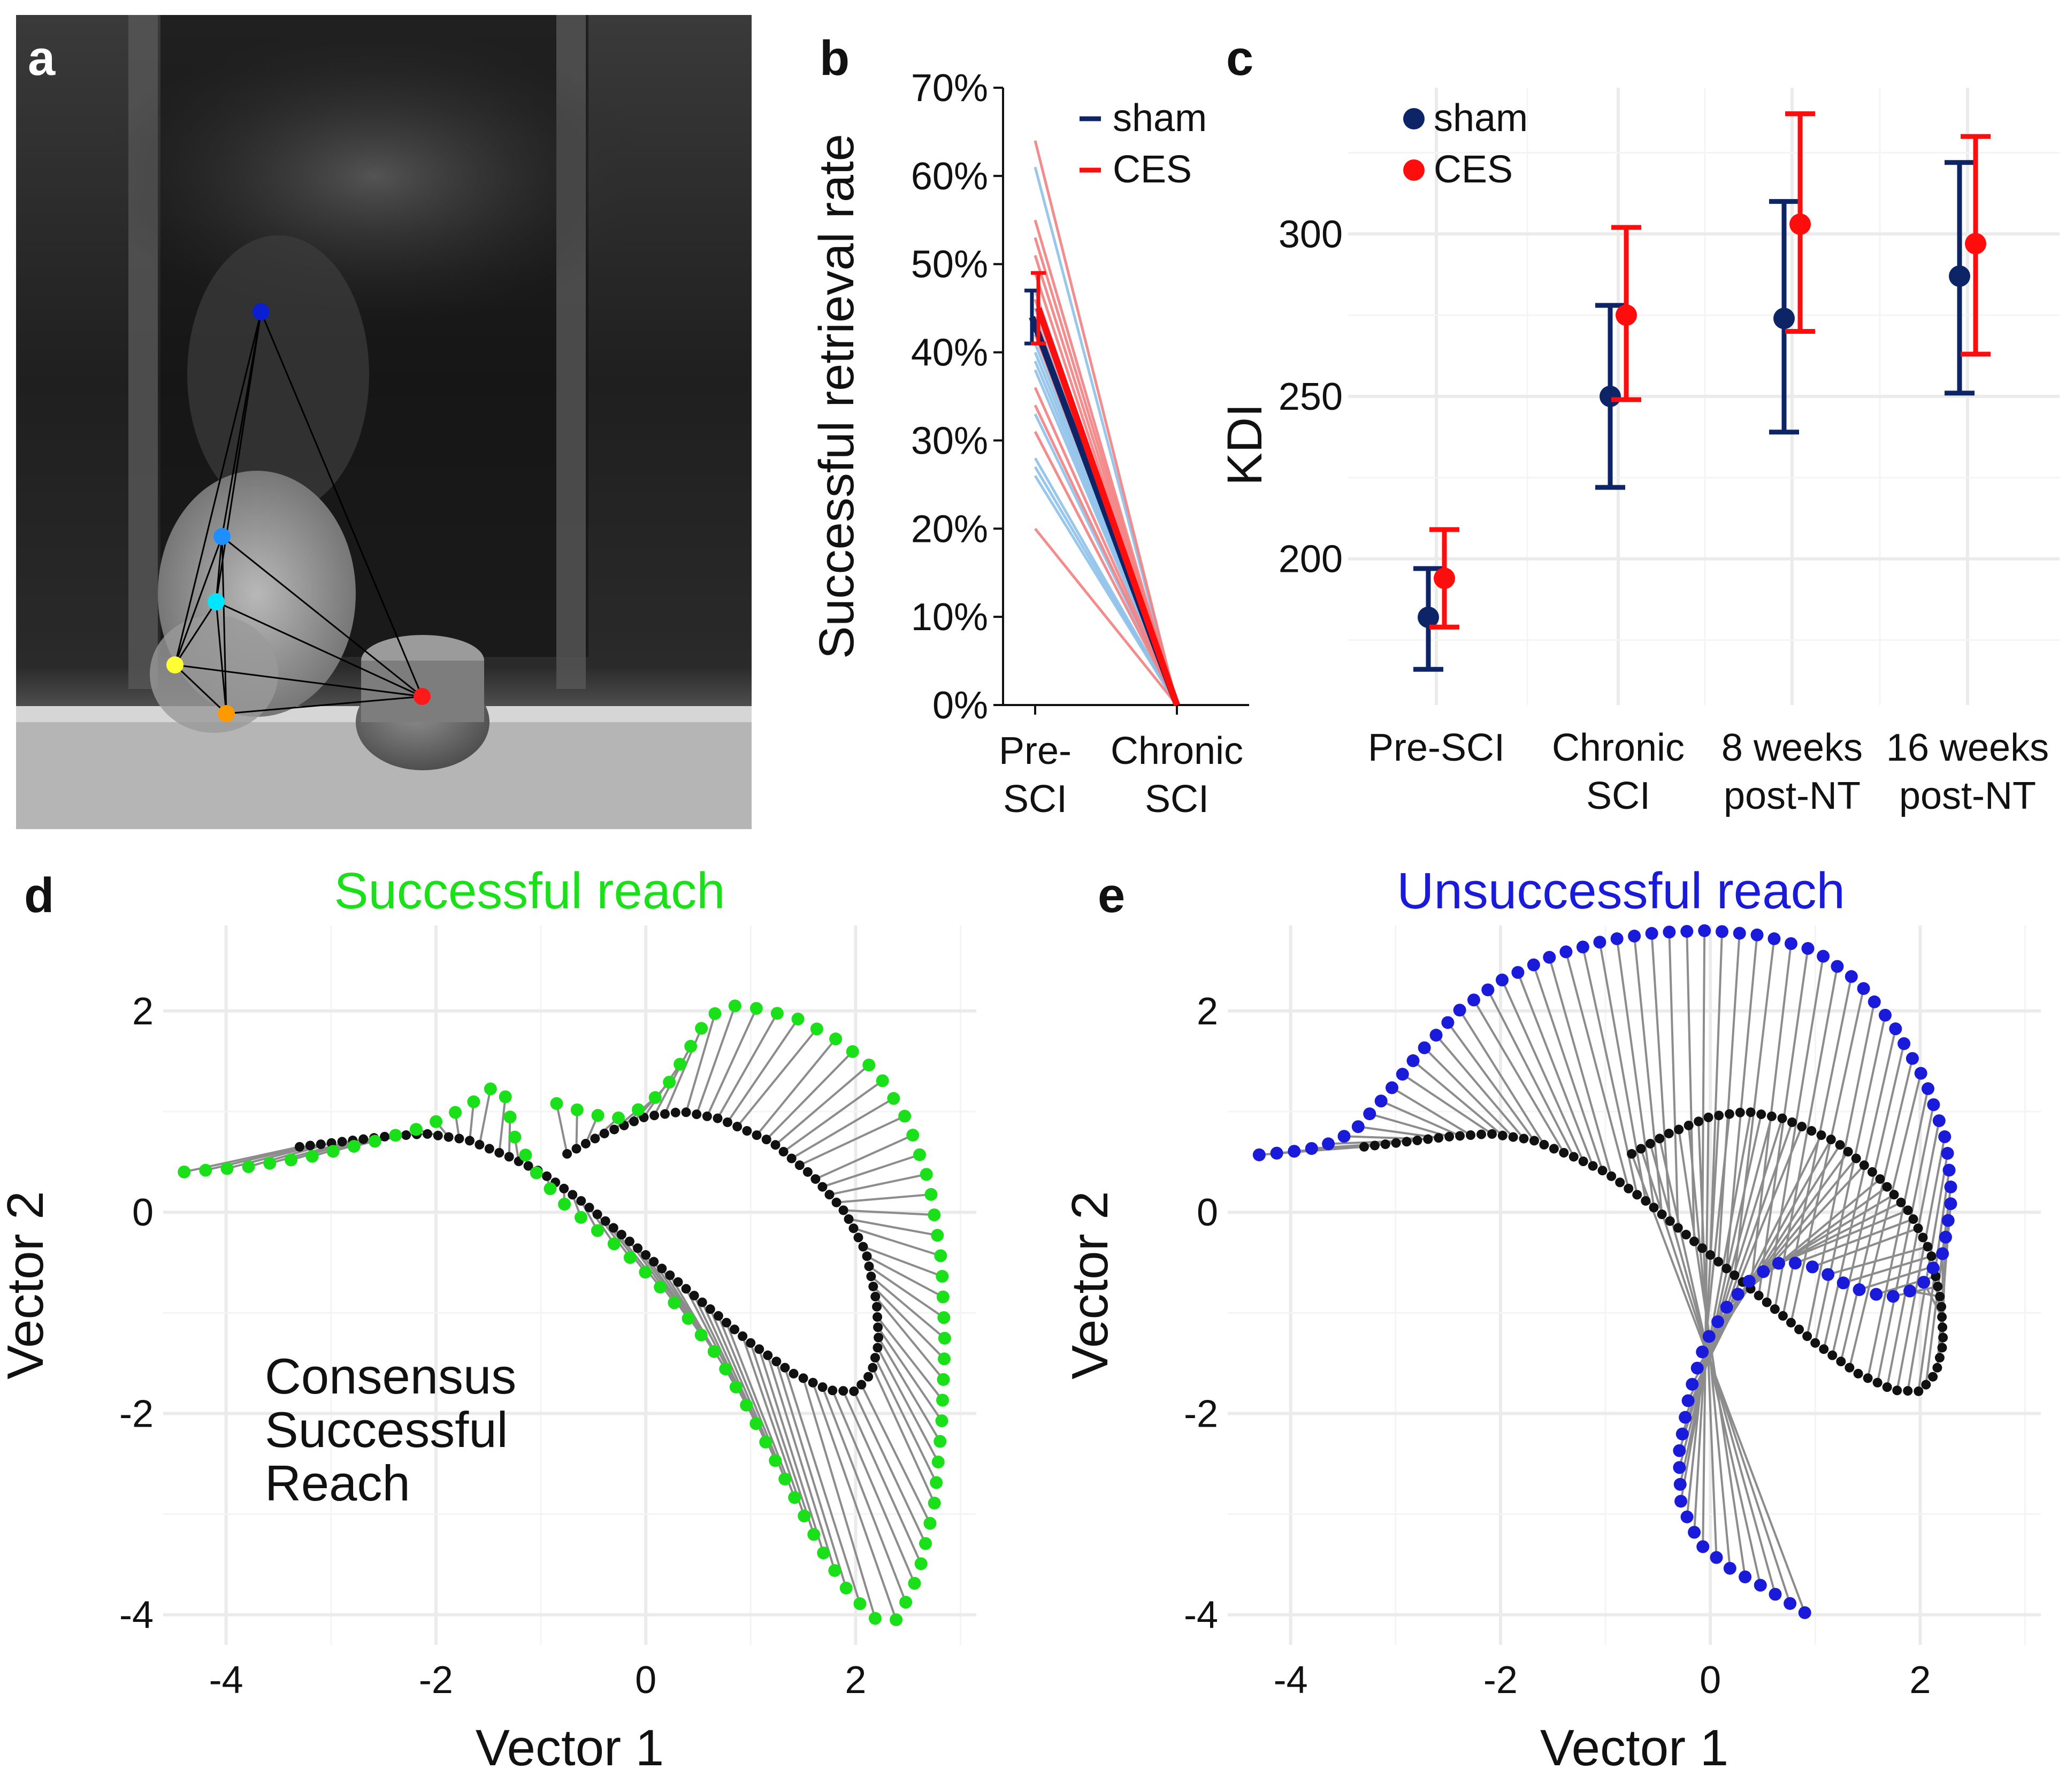 This screenshot has width=2066, height=1792. Describe the element at coordinates (226, 1680) in the screenshot. I see `x-tick-label: -4` at that location.